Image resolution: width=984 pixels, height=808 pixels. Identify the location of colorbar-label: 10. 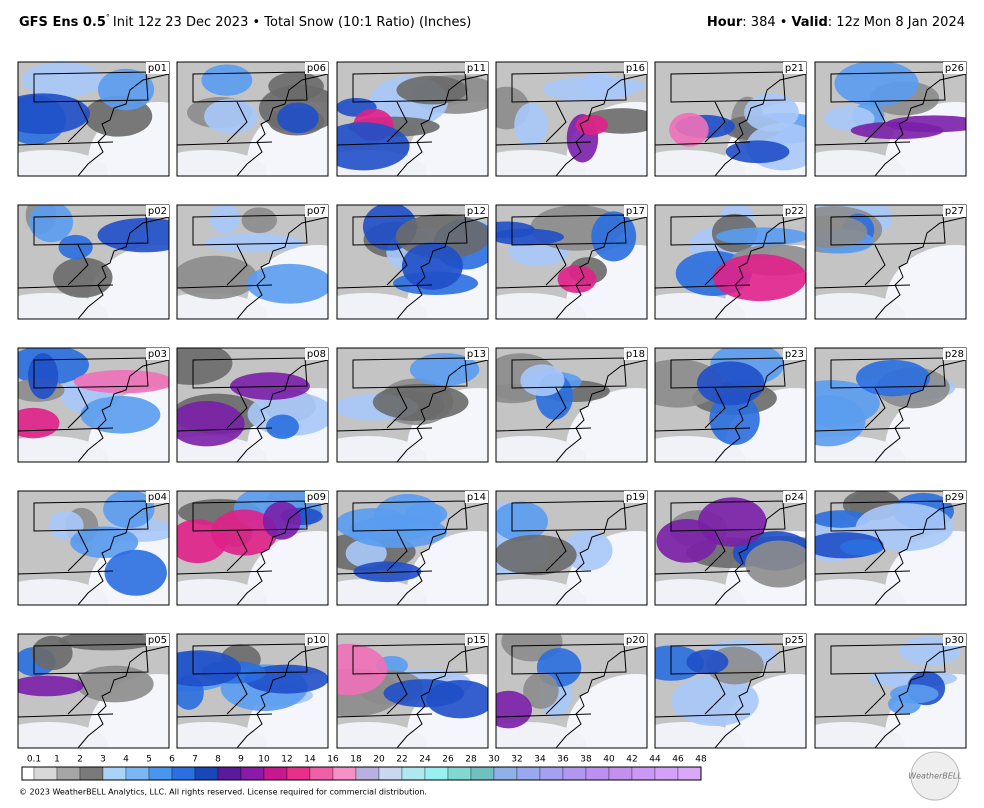
(264, 760).